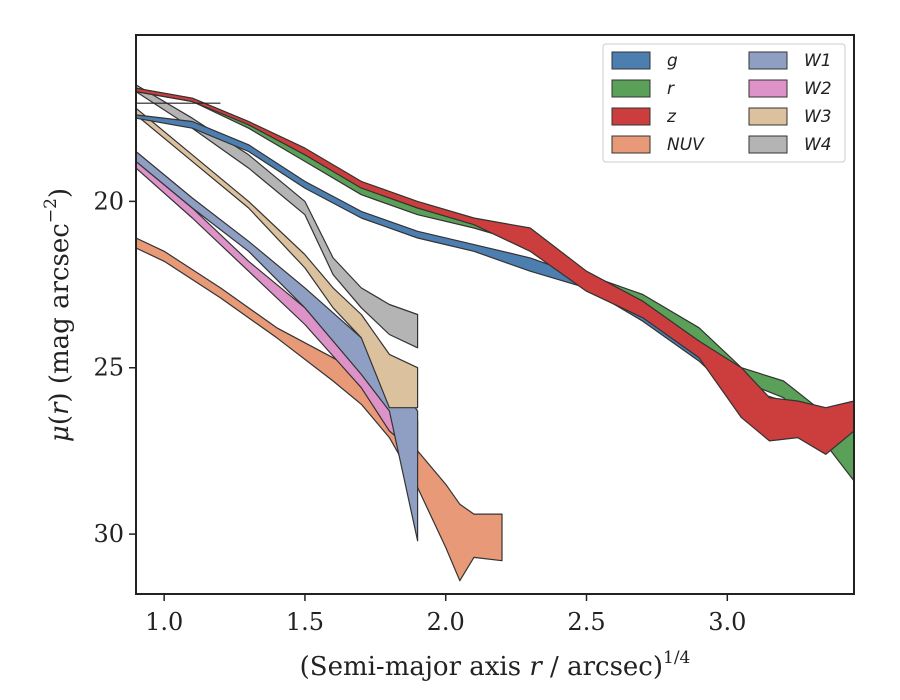 The image size is (900, 700). I want to click on series-band-w3, so click(277, 258).